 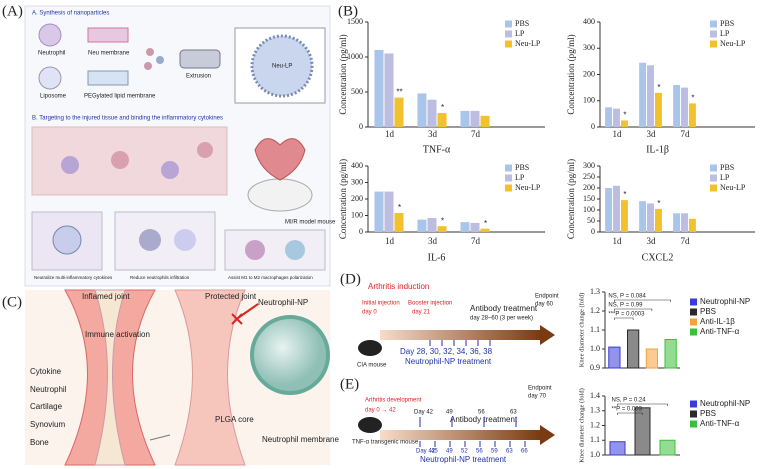 I want to click on panel-label: (B), so click(x=348, y=11).